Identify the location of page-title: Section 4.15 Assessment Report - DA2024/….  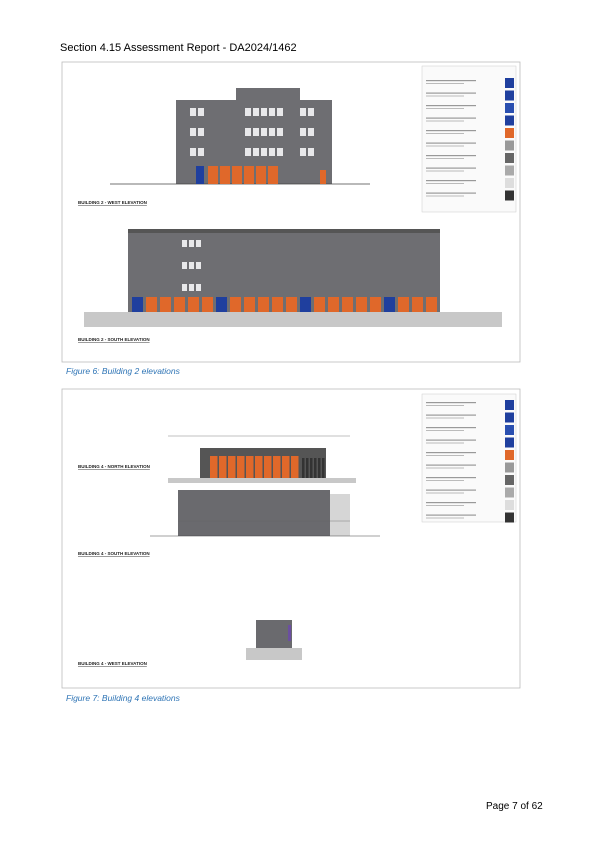
(178, 48).